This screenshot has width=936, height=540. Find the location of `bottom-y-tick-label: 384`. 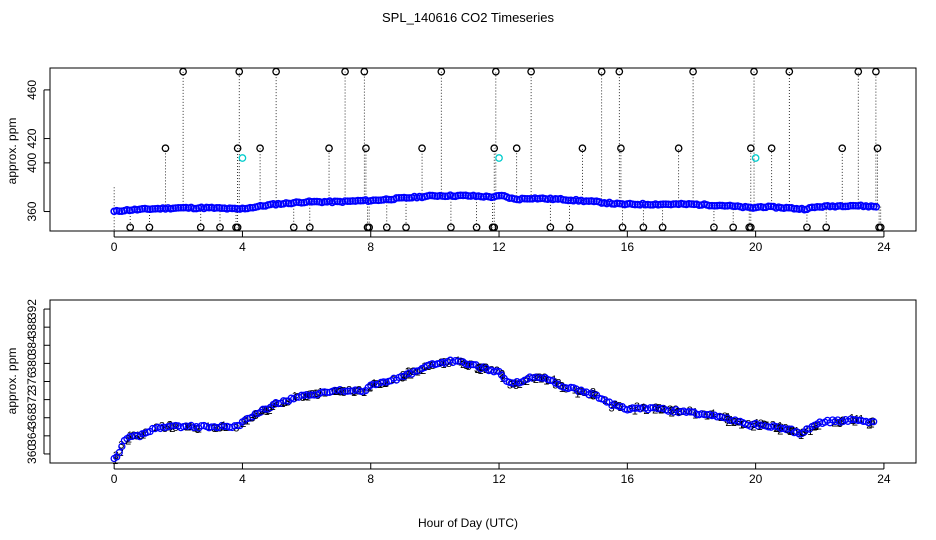

bottom-y-tick-label: 384 is located at coordinates (32, 345).